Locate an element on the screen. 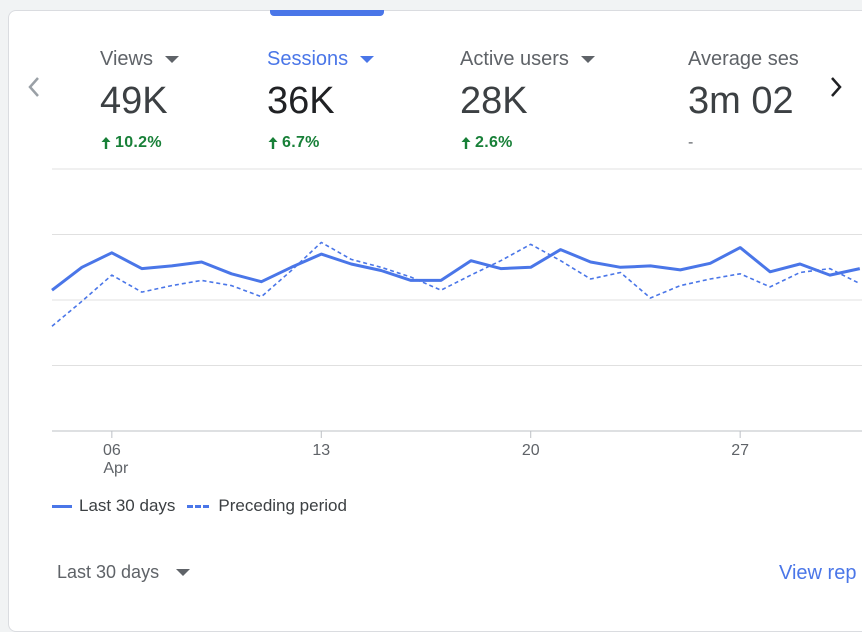 This screenshot has width=862, height=632. metric-value: 49K is located at coordinates (134, 101).